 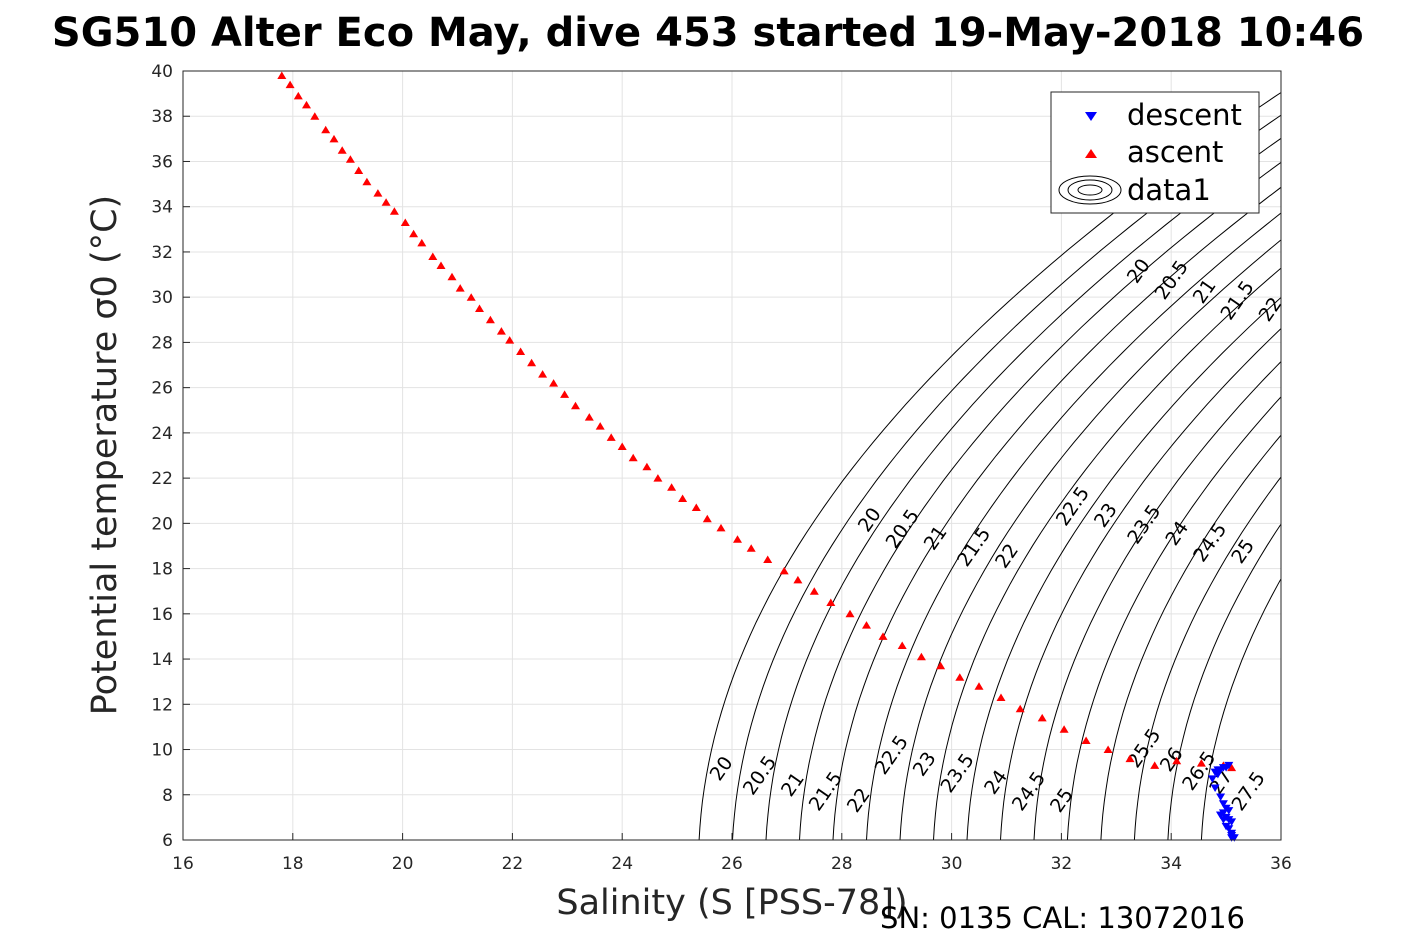 I want to click on x-tick-label: 24, so click(x=622, y=864).